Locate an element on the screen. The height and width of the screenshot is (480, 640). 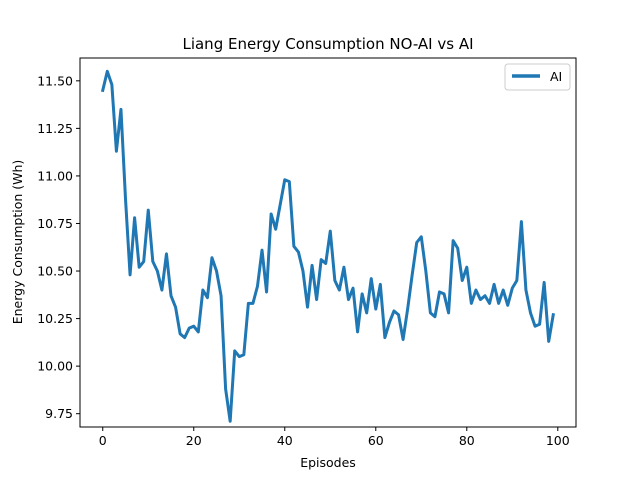
x-tick-label: 80 is located at coordinates (467, 440).